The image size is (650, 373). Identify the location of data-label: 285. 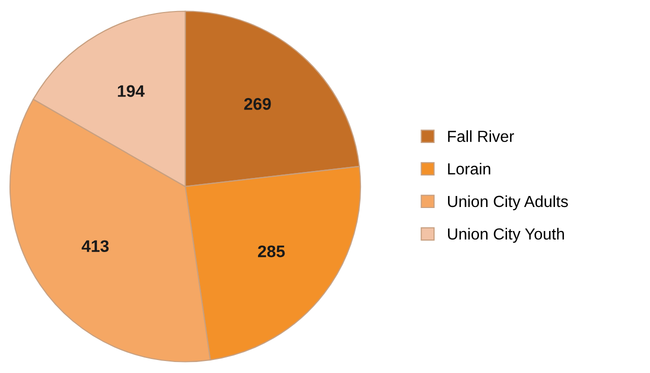
(271, 251).